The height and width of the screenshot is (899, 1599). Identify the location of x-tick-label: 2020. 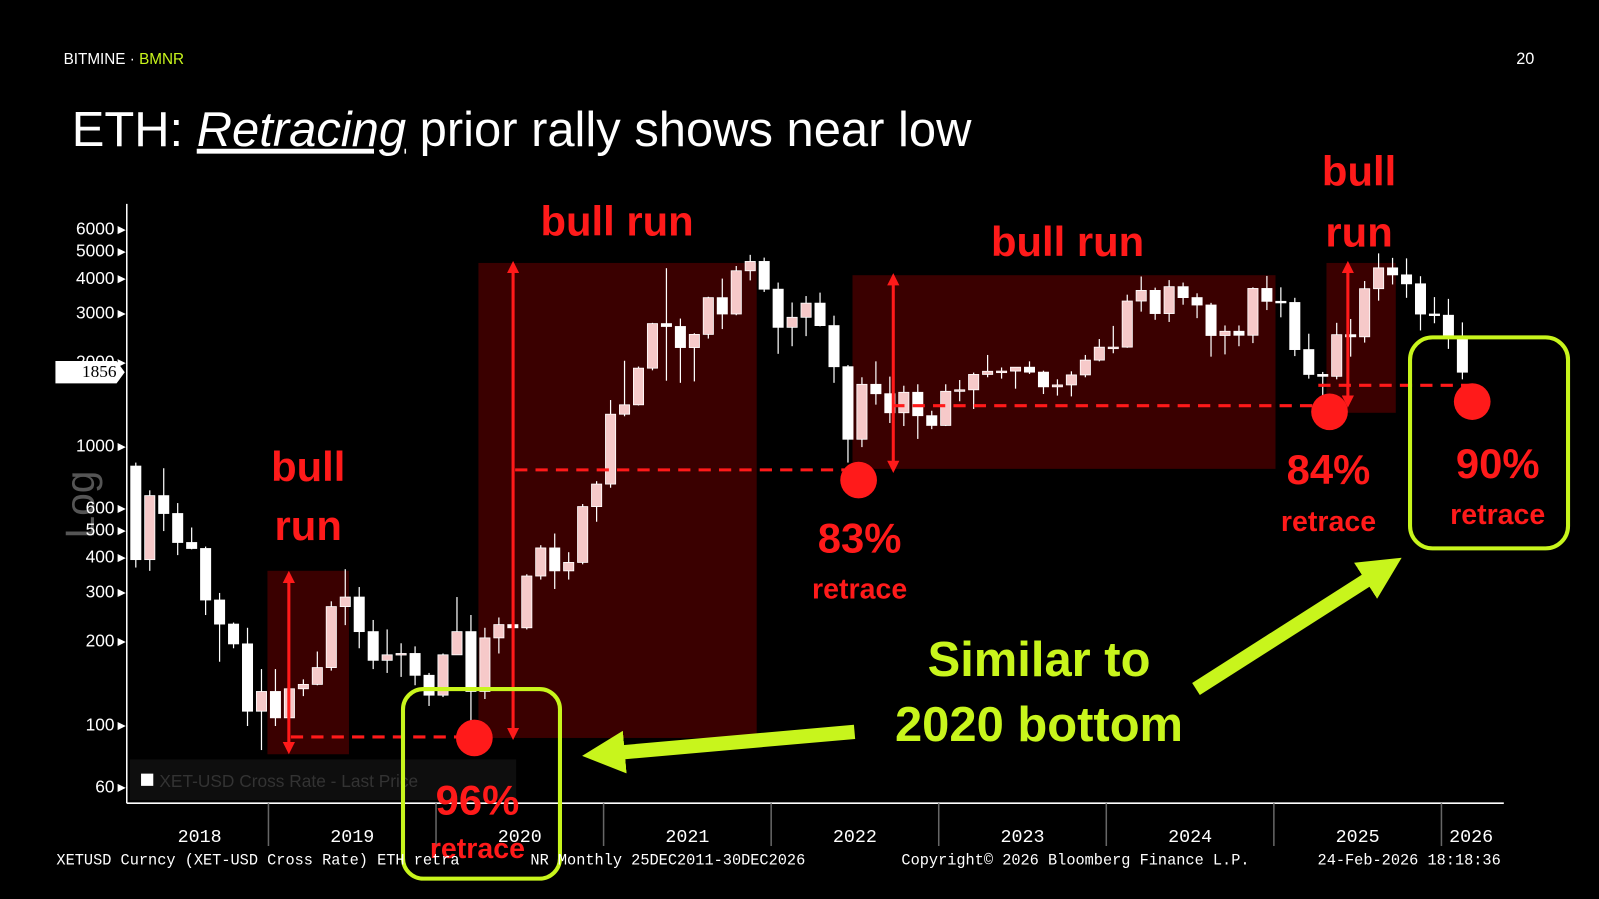
(520, 837).